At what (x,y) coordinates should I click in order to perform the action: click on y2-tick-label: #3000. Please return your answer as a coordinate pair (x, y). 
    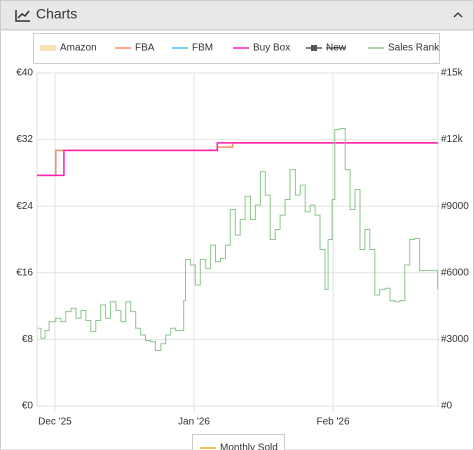
    Looking at the image, I should click on (455, 339).